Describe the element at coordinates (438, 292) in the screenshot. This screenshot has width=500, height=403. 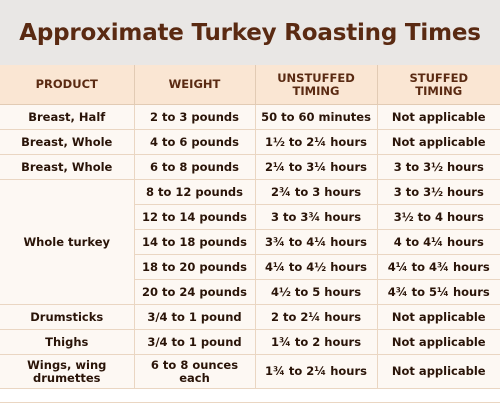
I see `stuffed-cell: 4¾ to 5¼ hours` at that location.